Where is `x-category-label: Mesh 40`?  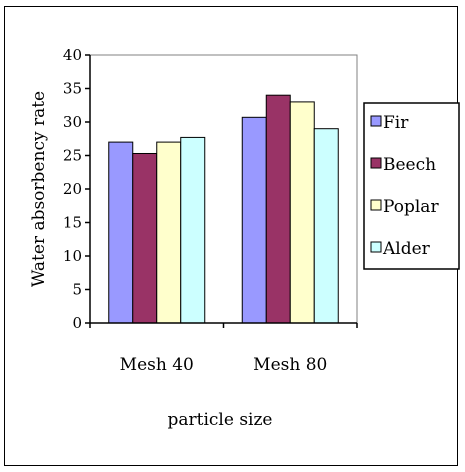
x-category-label: Mesh 40 is located at coordinates (157, 365).